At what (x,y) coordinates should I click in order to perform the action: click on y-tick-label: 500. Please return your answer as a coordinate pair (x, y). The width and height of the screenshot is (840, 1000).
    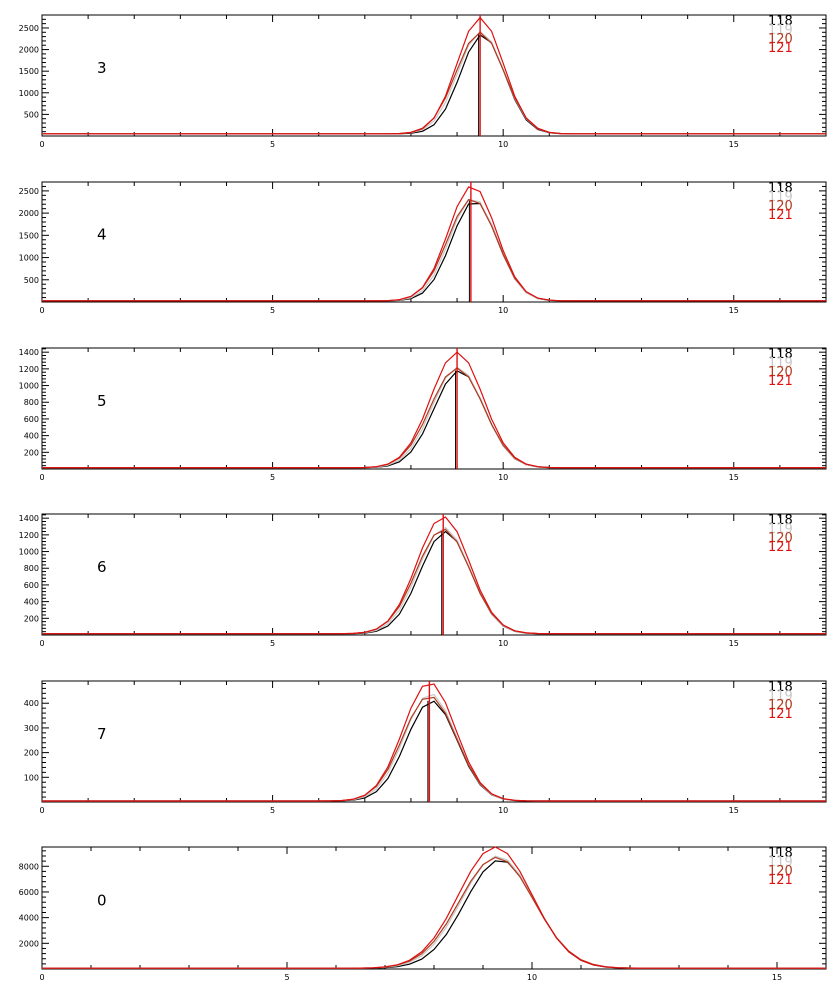
    Looking at the image, I should click on (31, 280).